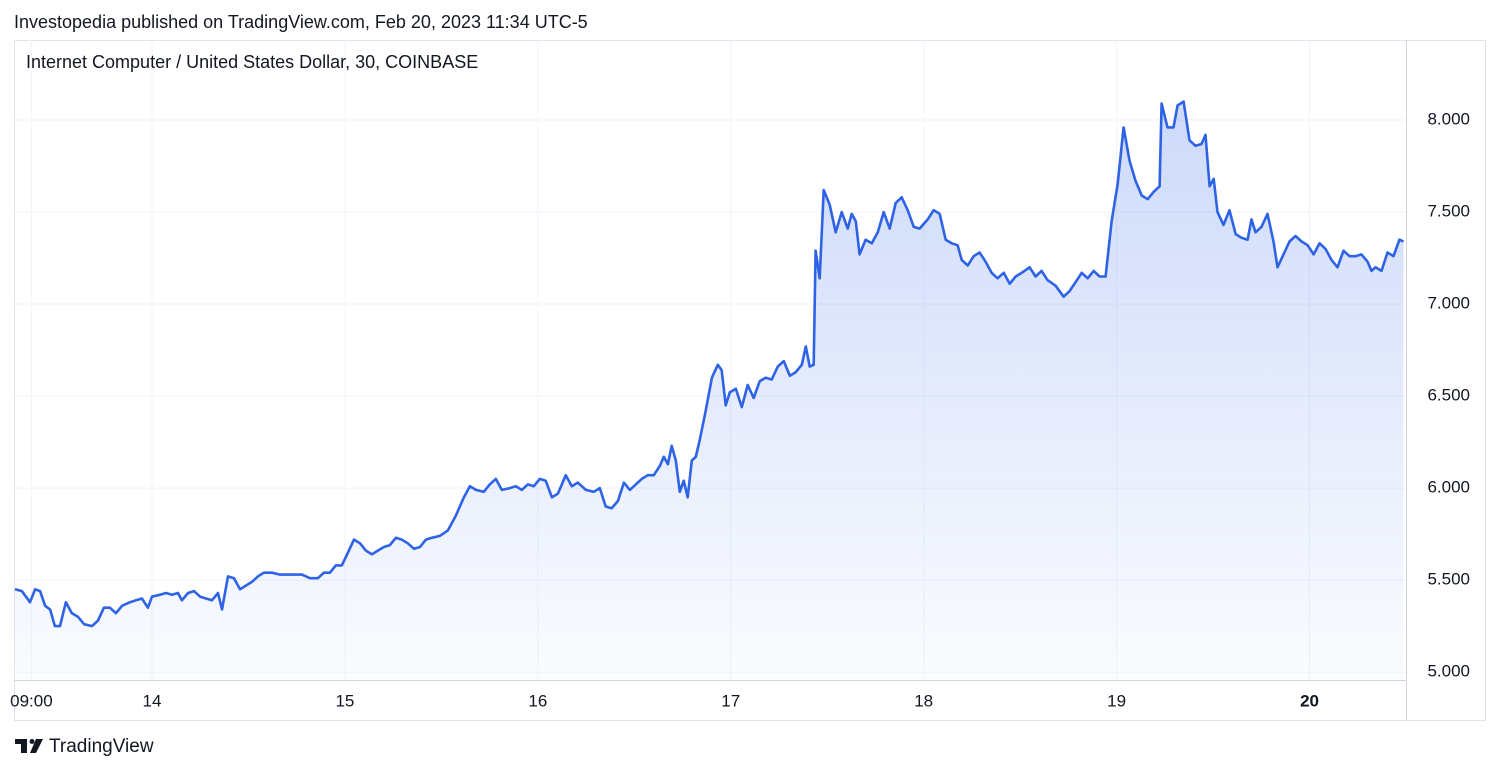  What do you see at coordinates (1448, 211) in the screenshot?
I see `y-tick-label: 7.500` at bounding box center [1448, 211].